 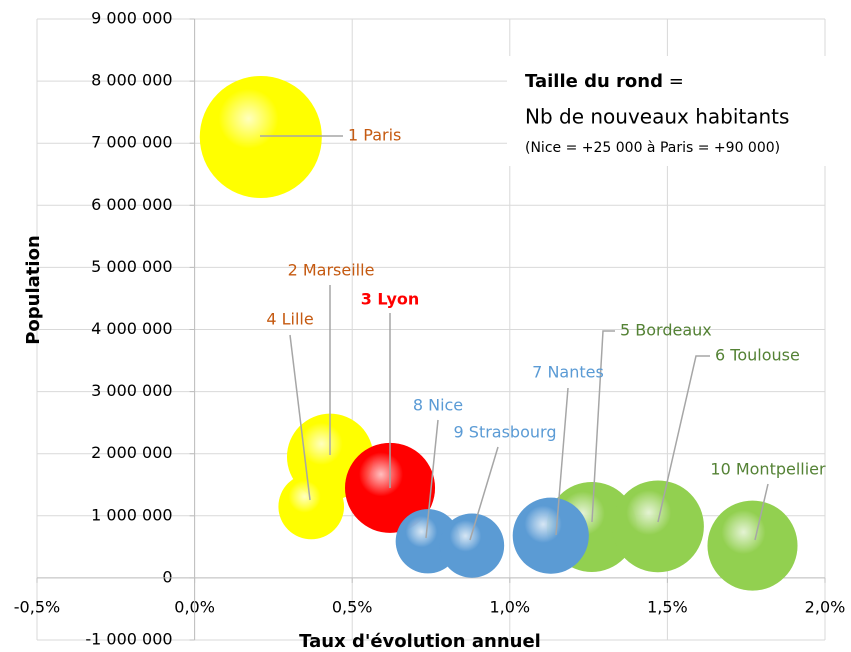 What do you see at coordinates (131, 266) in the screenshot?
I see `y-tick-label: 5 000 000` at bounding box center [131, 266].